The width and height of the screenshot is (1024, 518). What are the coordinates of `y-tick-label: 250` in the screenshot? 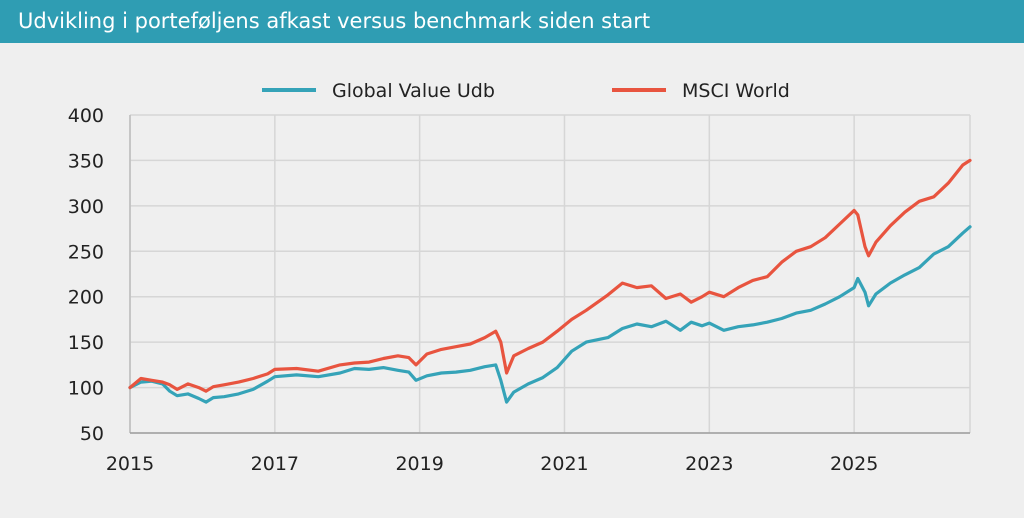 It's located at (86, 252).